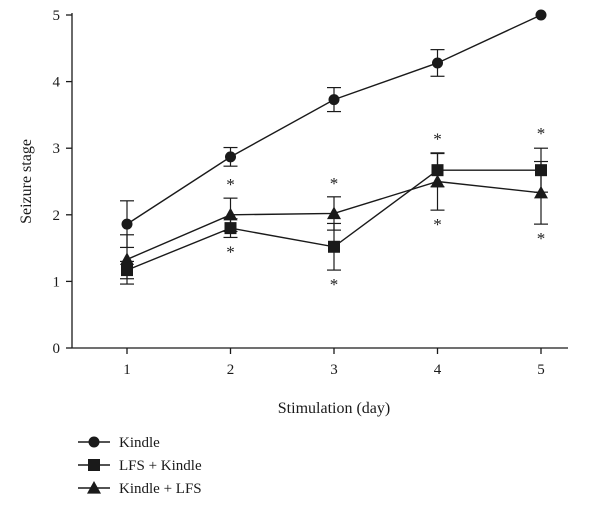 Image resolution: width=595 pixels, height=508 pixels. Describe the element at coordinates (94, 442) in the screenshot. I see `legend-marker-kindle` at that location.